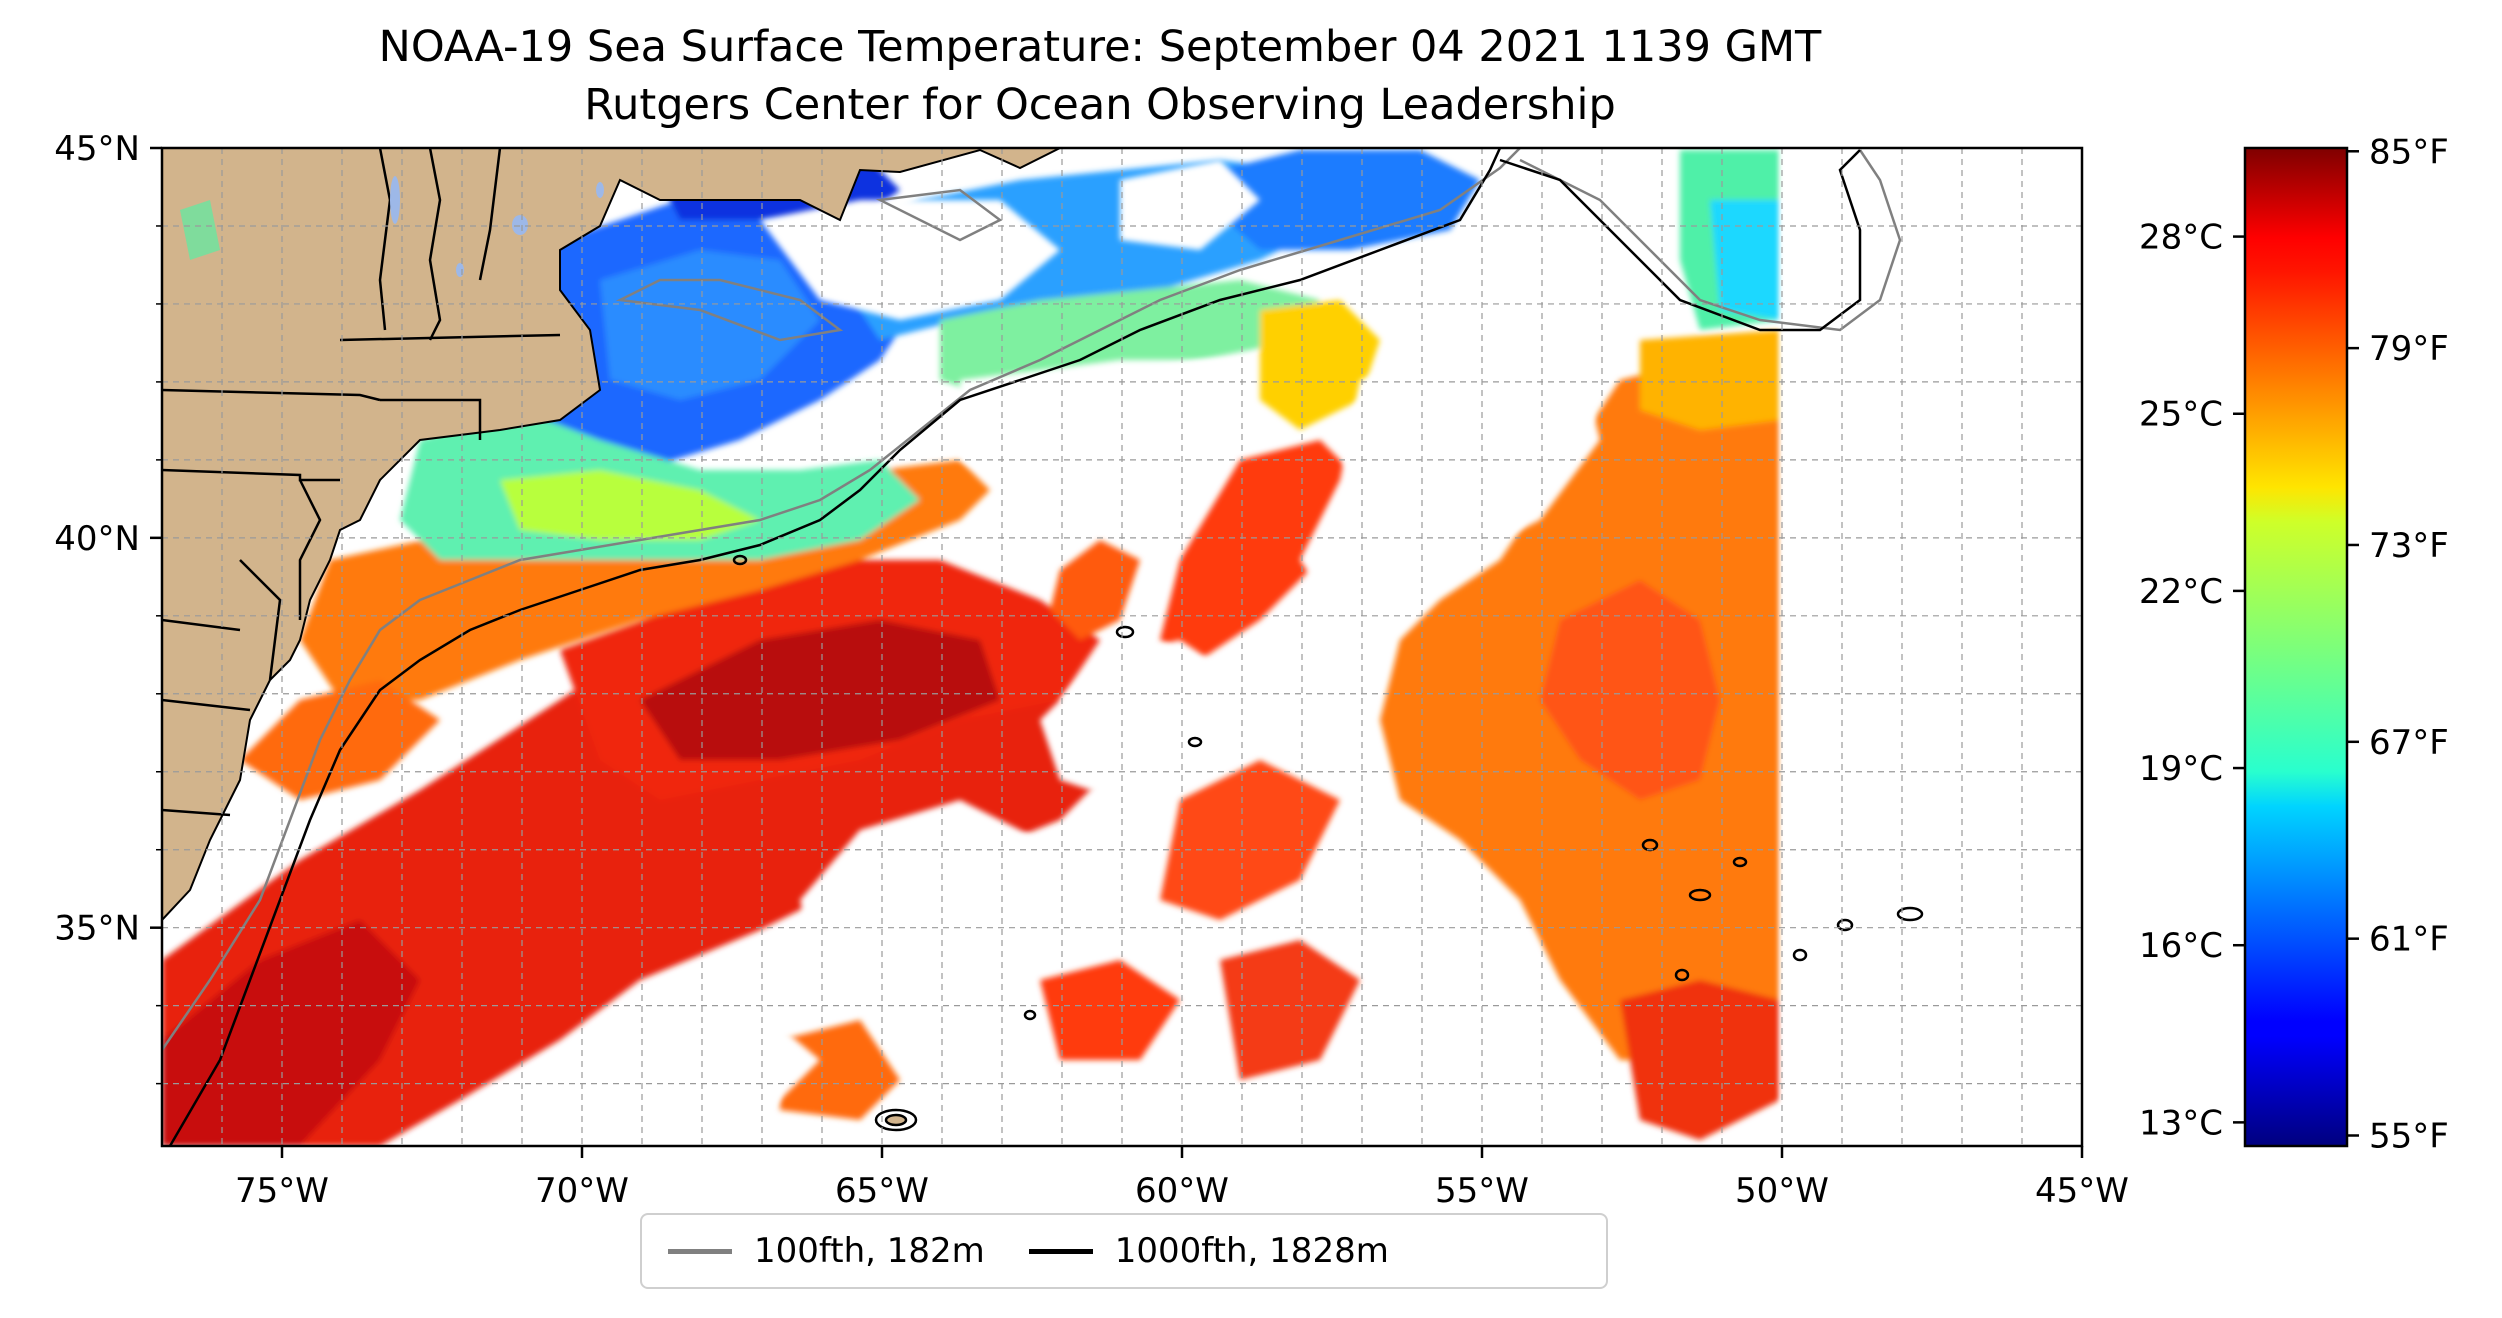  What do you see at coordinates (882, 1191) in the screenshot?
I see `lon-tick-label: 65°W` at bounding box center [882, 1191].